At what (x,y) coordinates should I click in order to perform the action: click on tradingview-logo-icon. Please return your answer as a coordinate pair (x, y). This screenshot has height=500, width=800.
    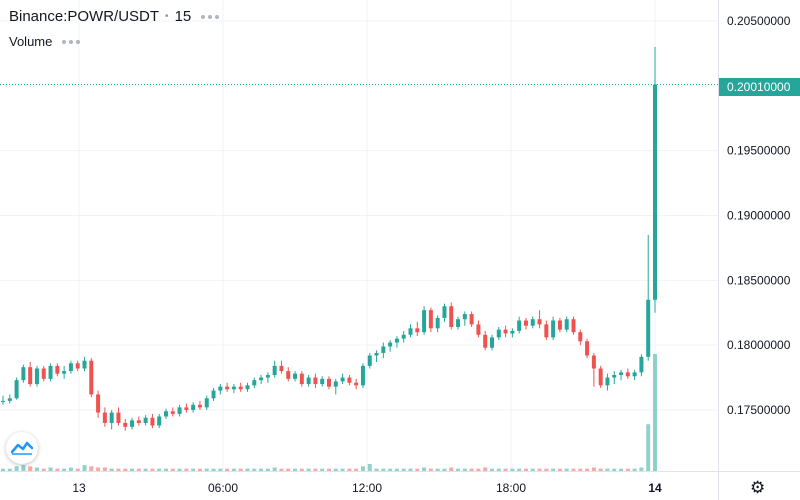
    Looking at the image, I should click on (22, 448).